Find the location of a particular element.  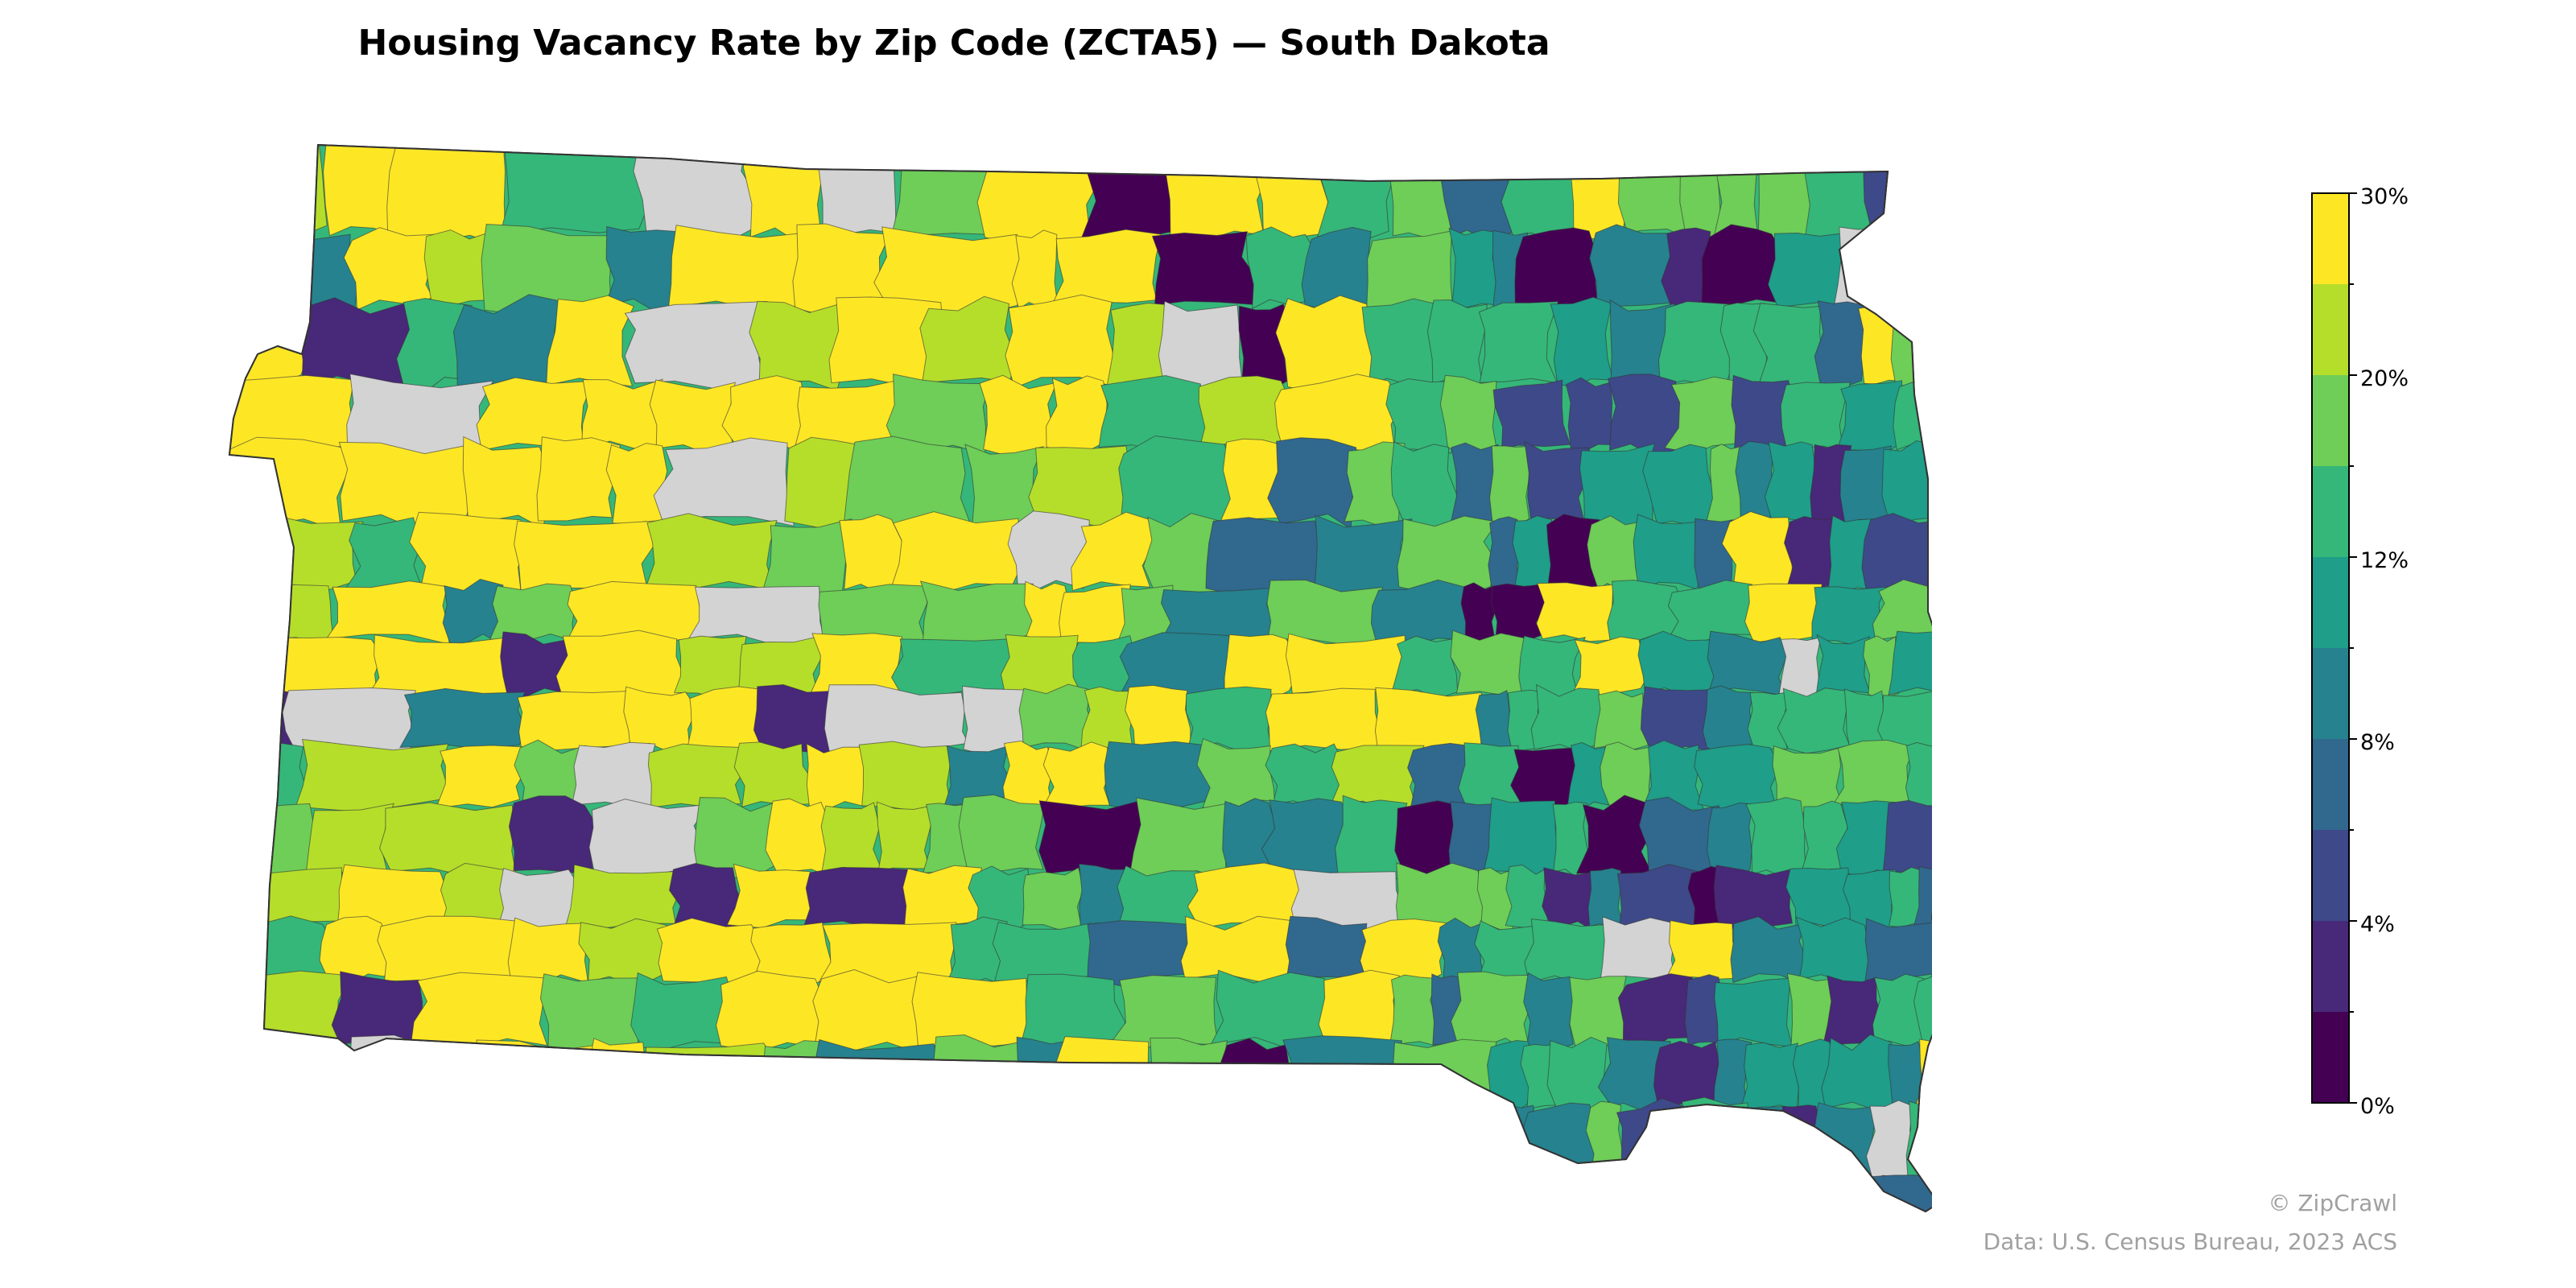

colorbar-label-8: 8% is located at coordinates (2377, 742).